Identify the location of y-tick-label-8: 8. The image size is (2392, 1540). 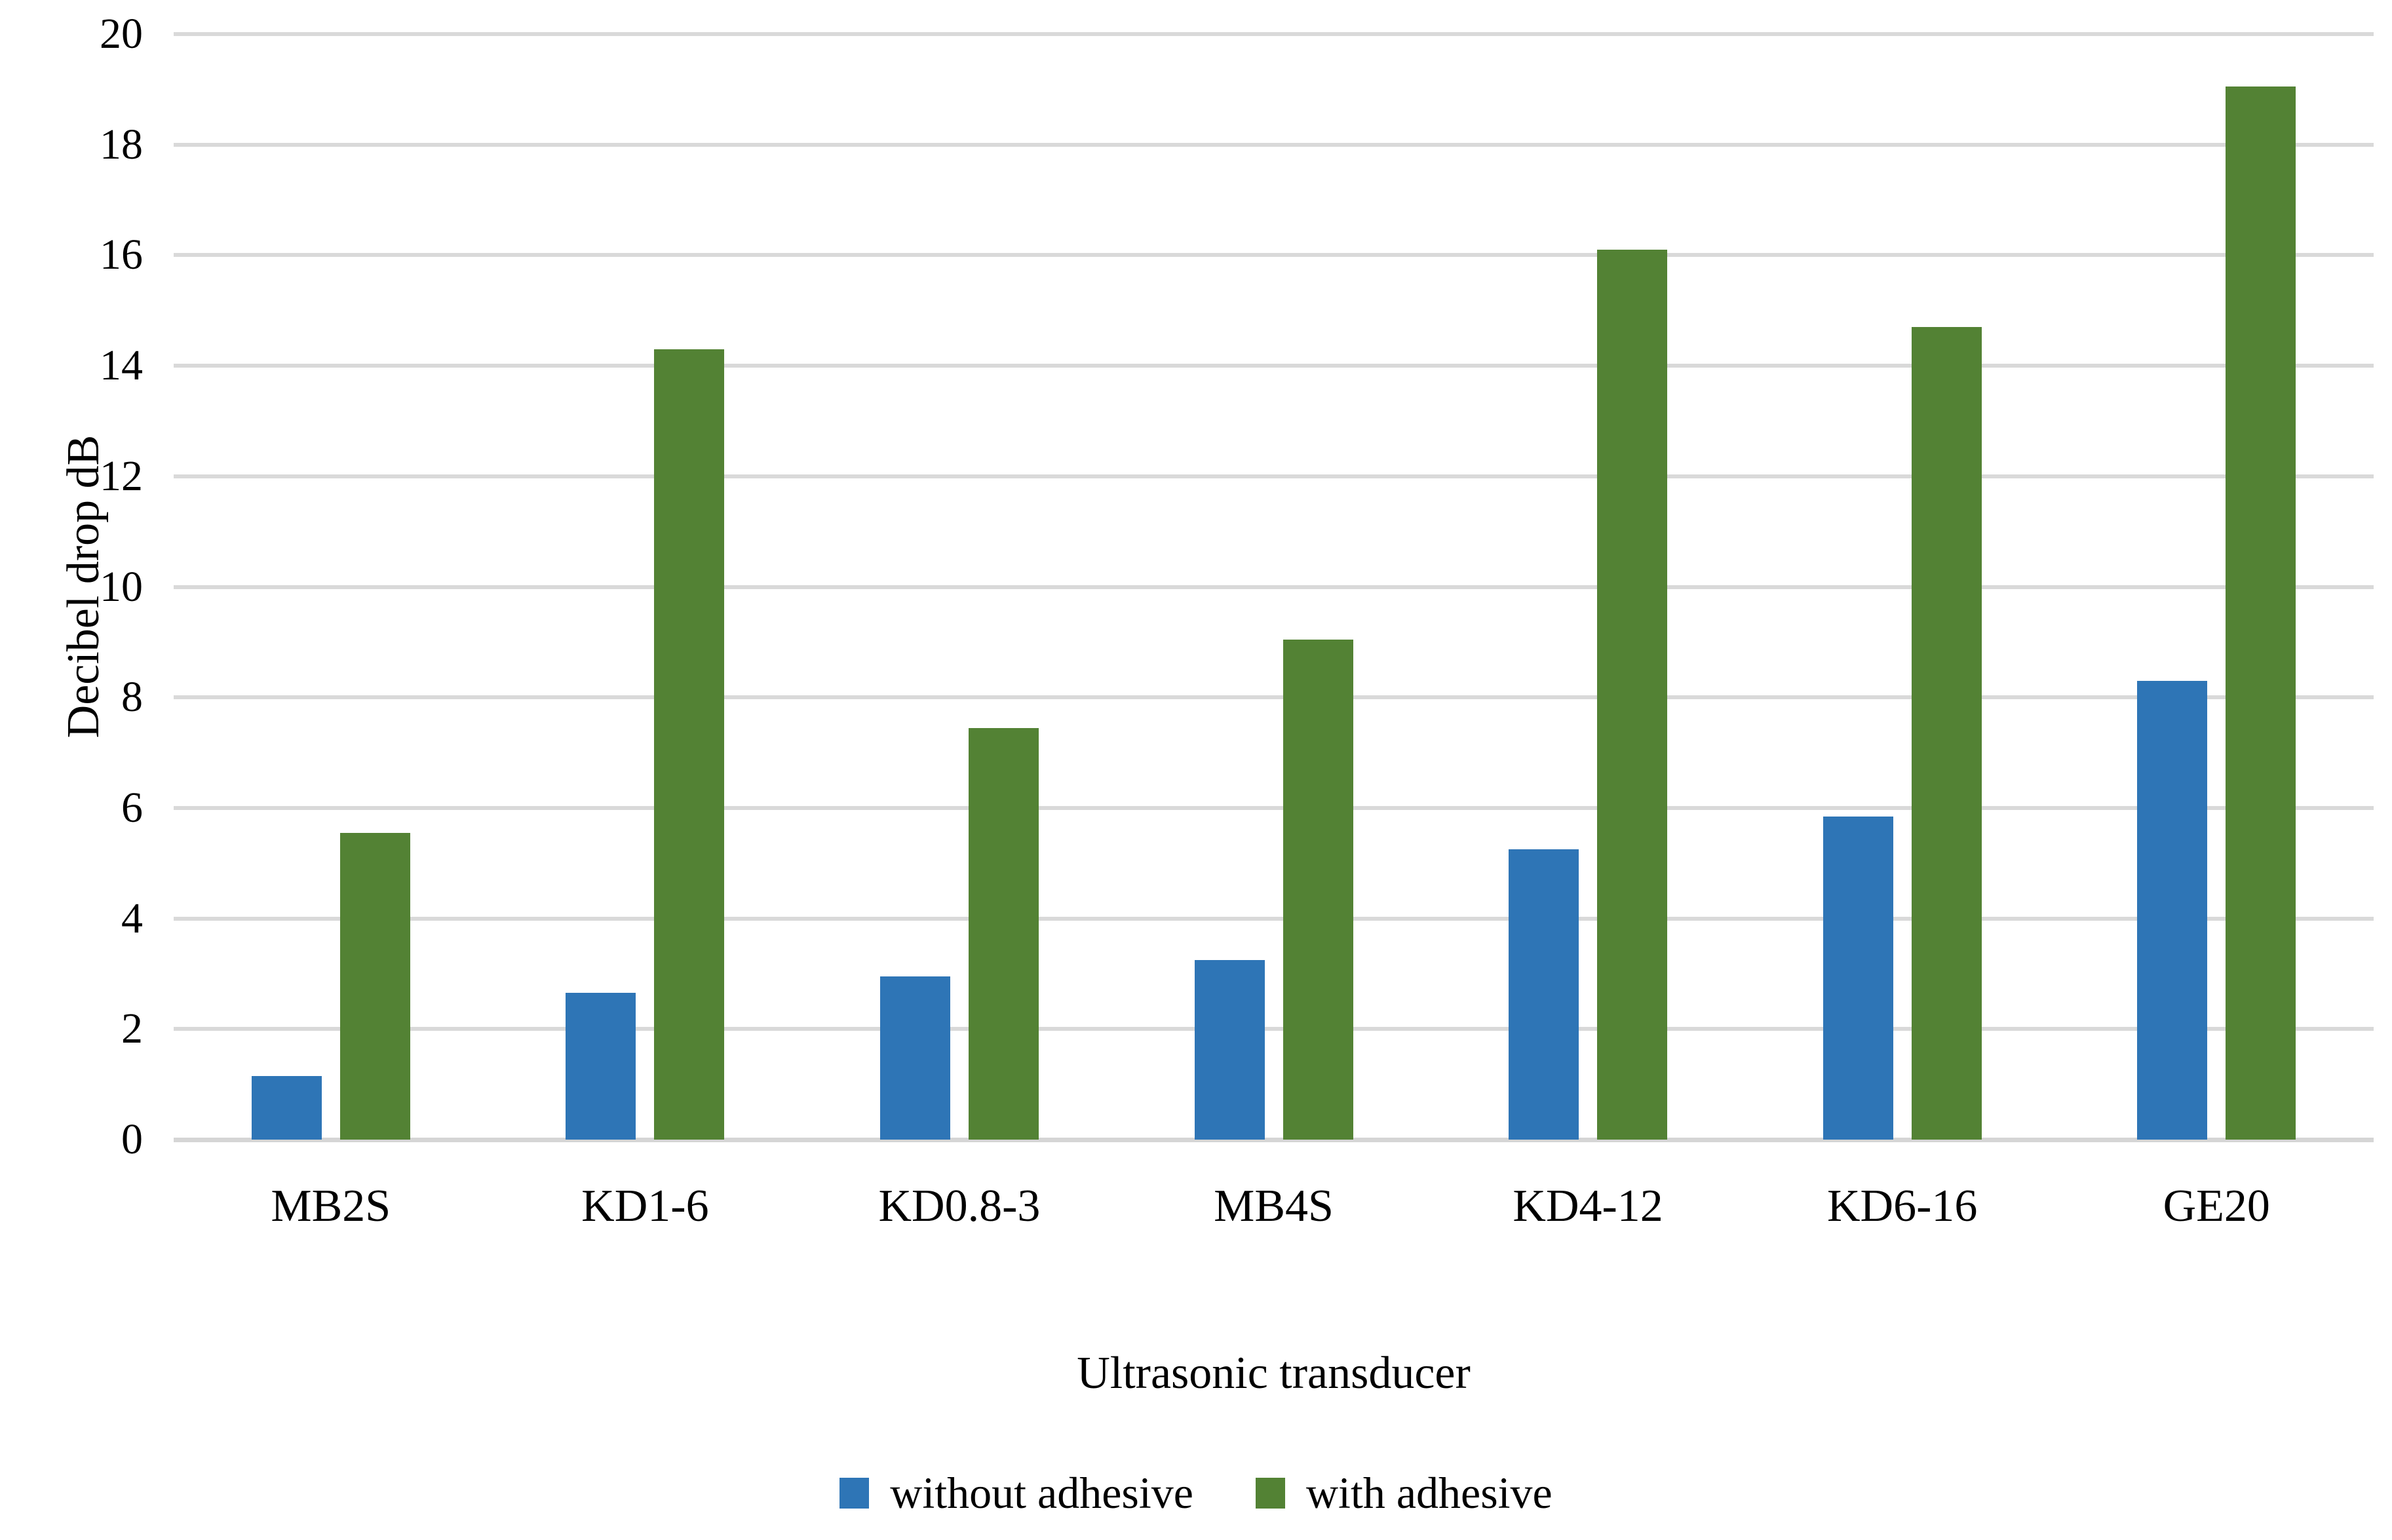
(132, 697).